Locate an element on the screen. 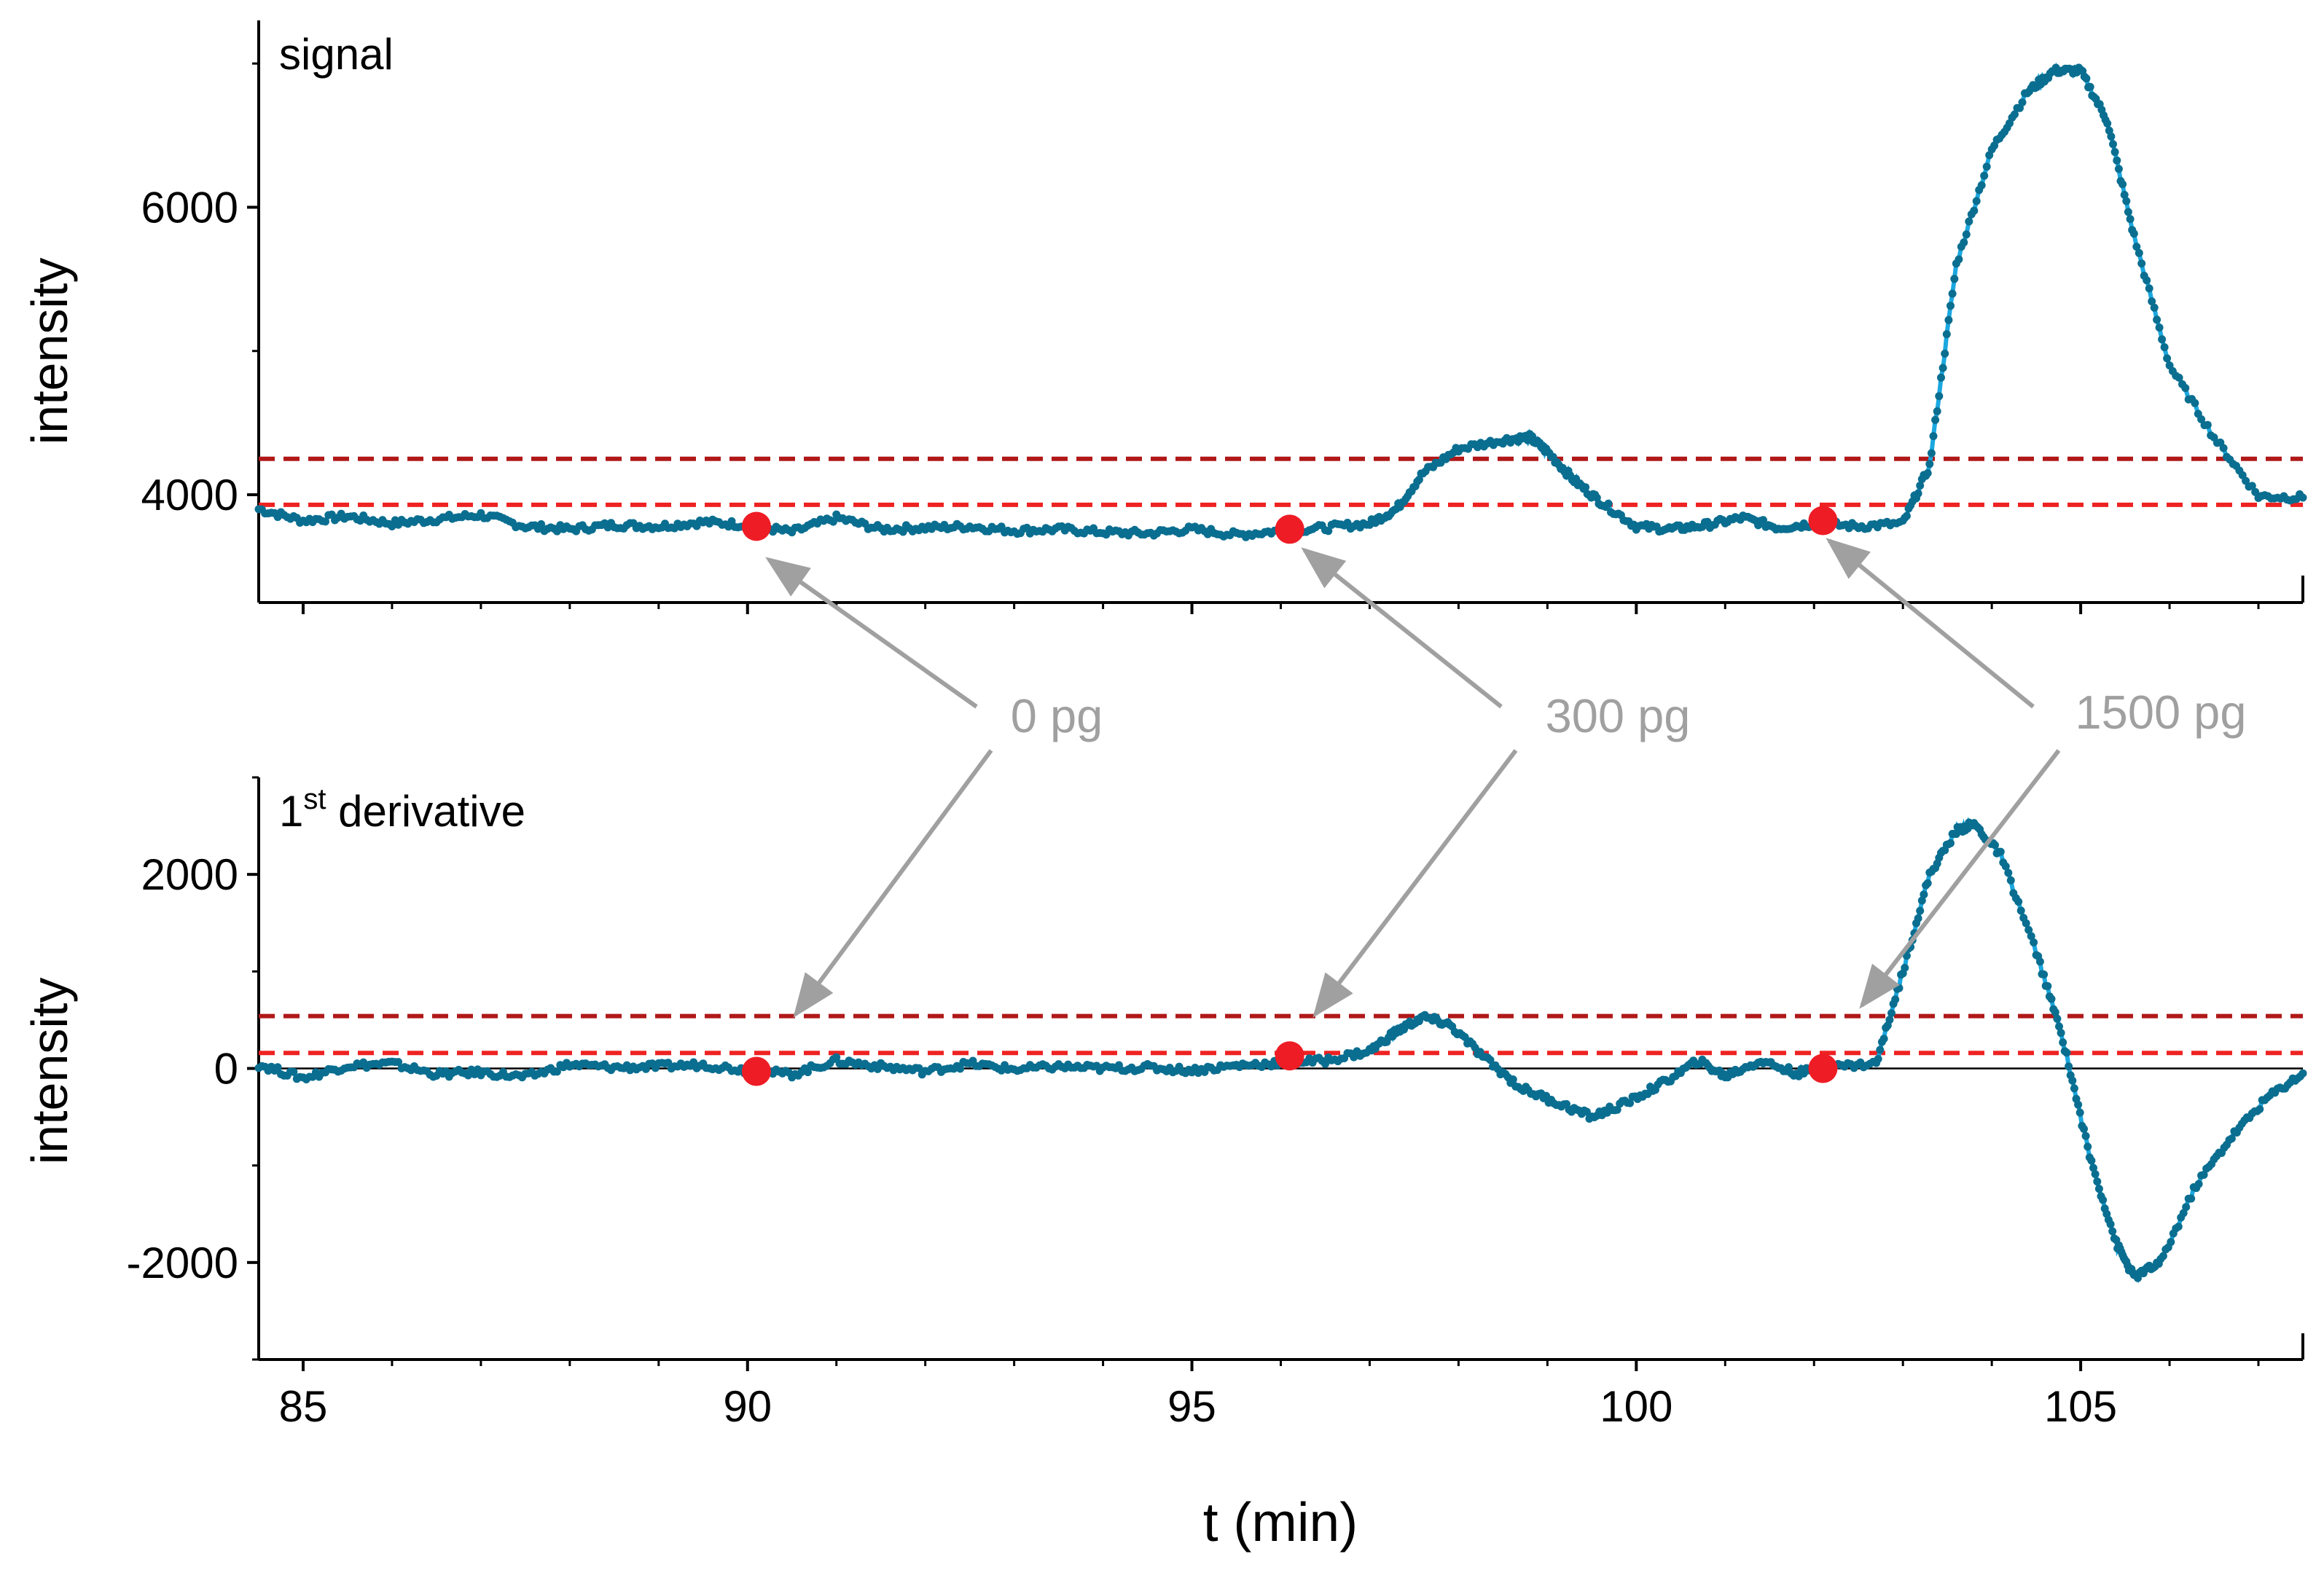 The image size is (2324, 1581). bottom-panel-label-rest: derivative is located at coordinates (425, 811).